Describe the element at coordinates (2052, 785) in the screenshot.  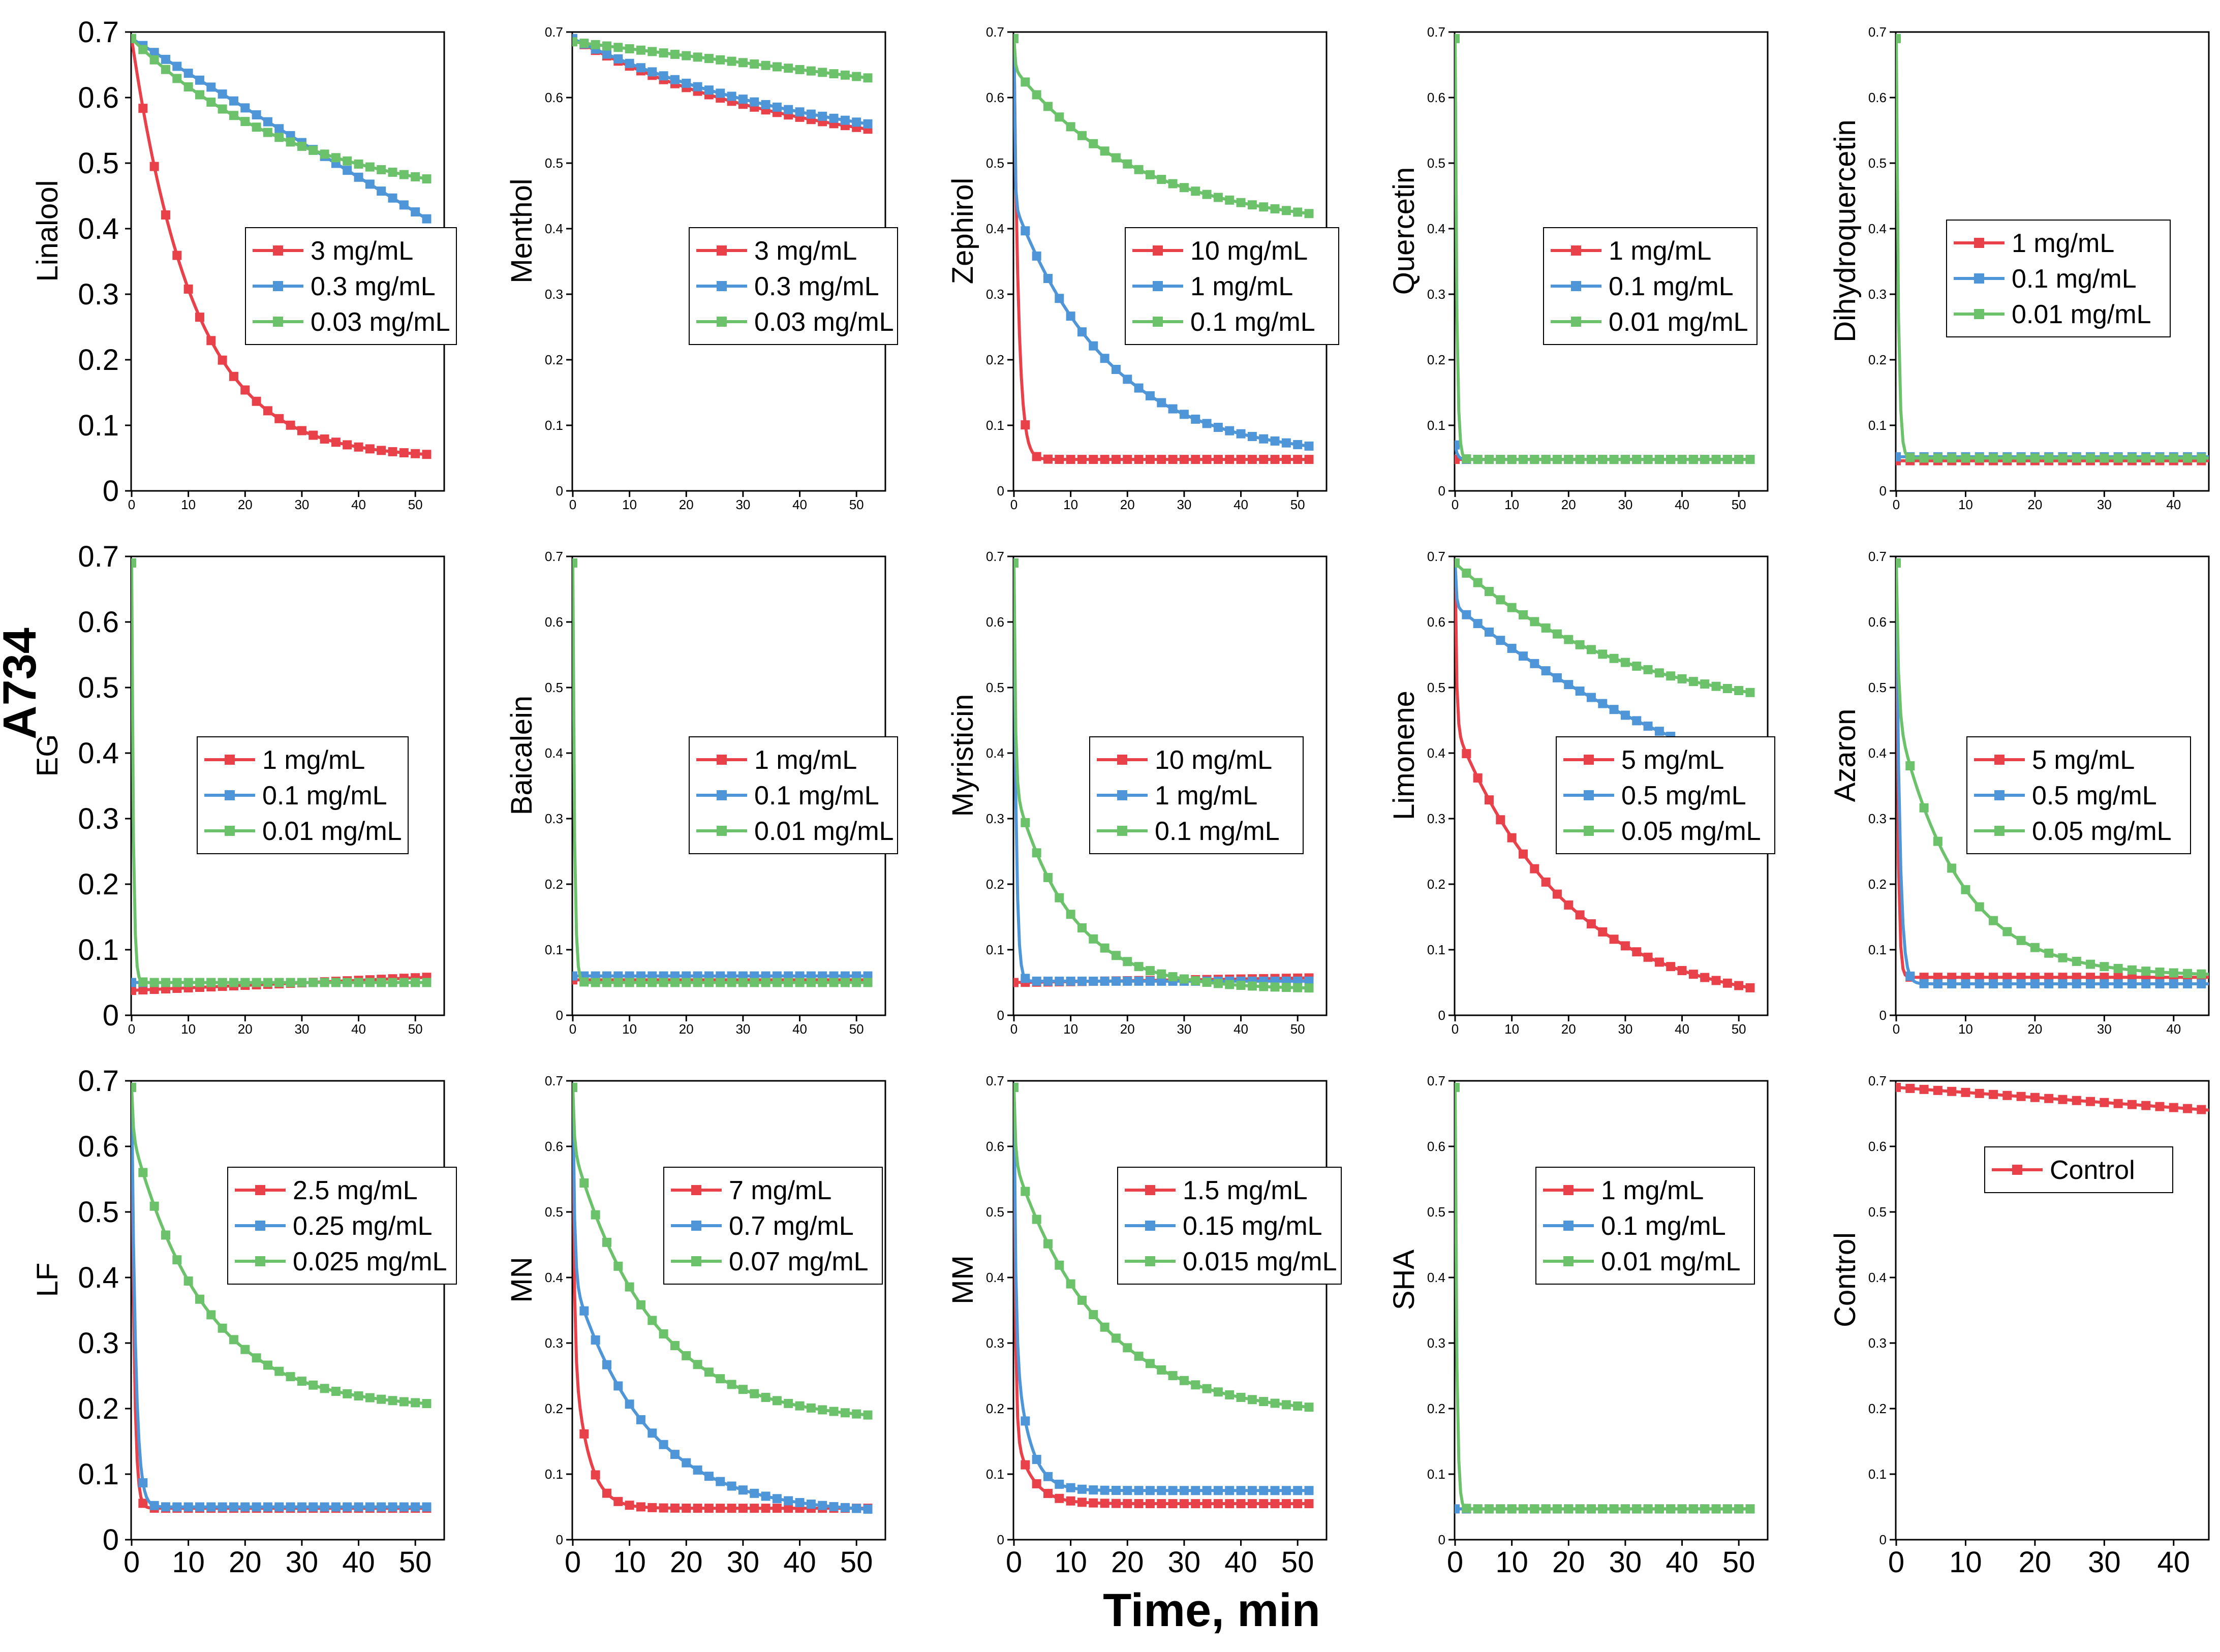
I see `plot-frame` at that location.